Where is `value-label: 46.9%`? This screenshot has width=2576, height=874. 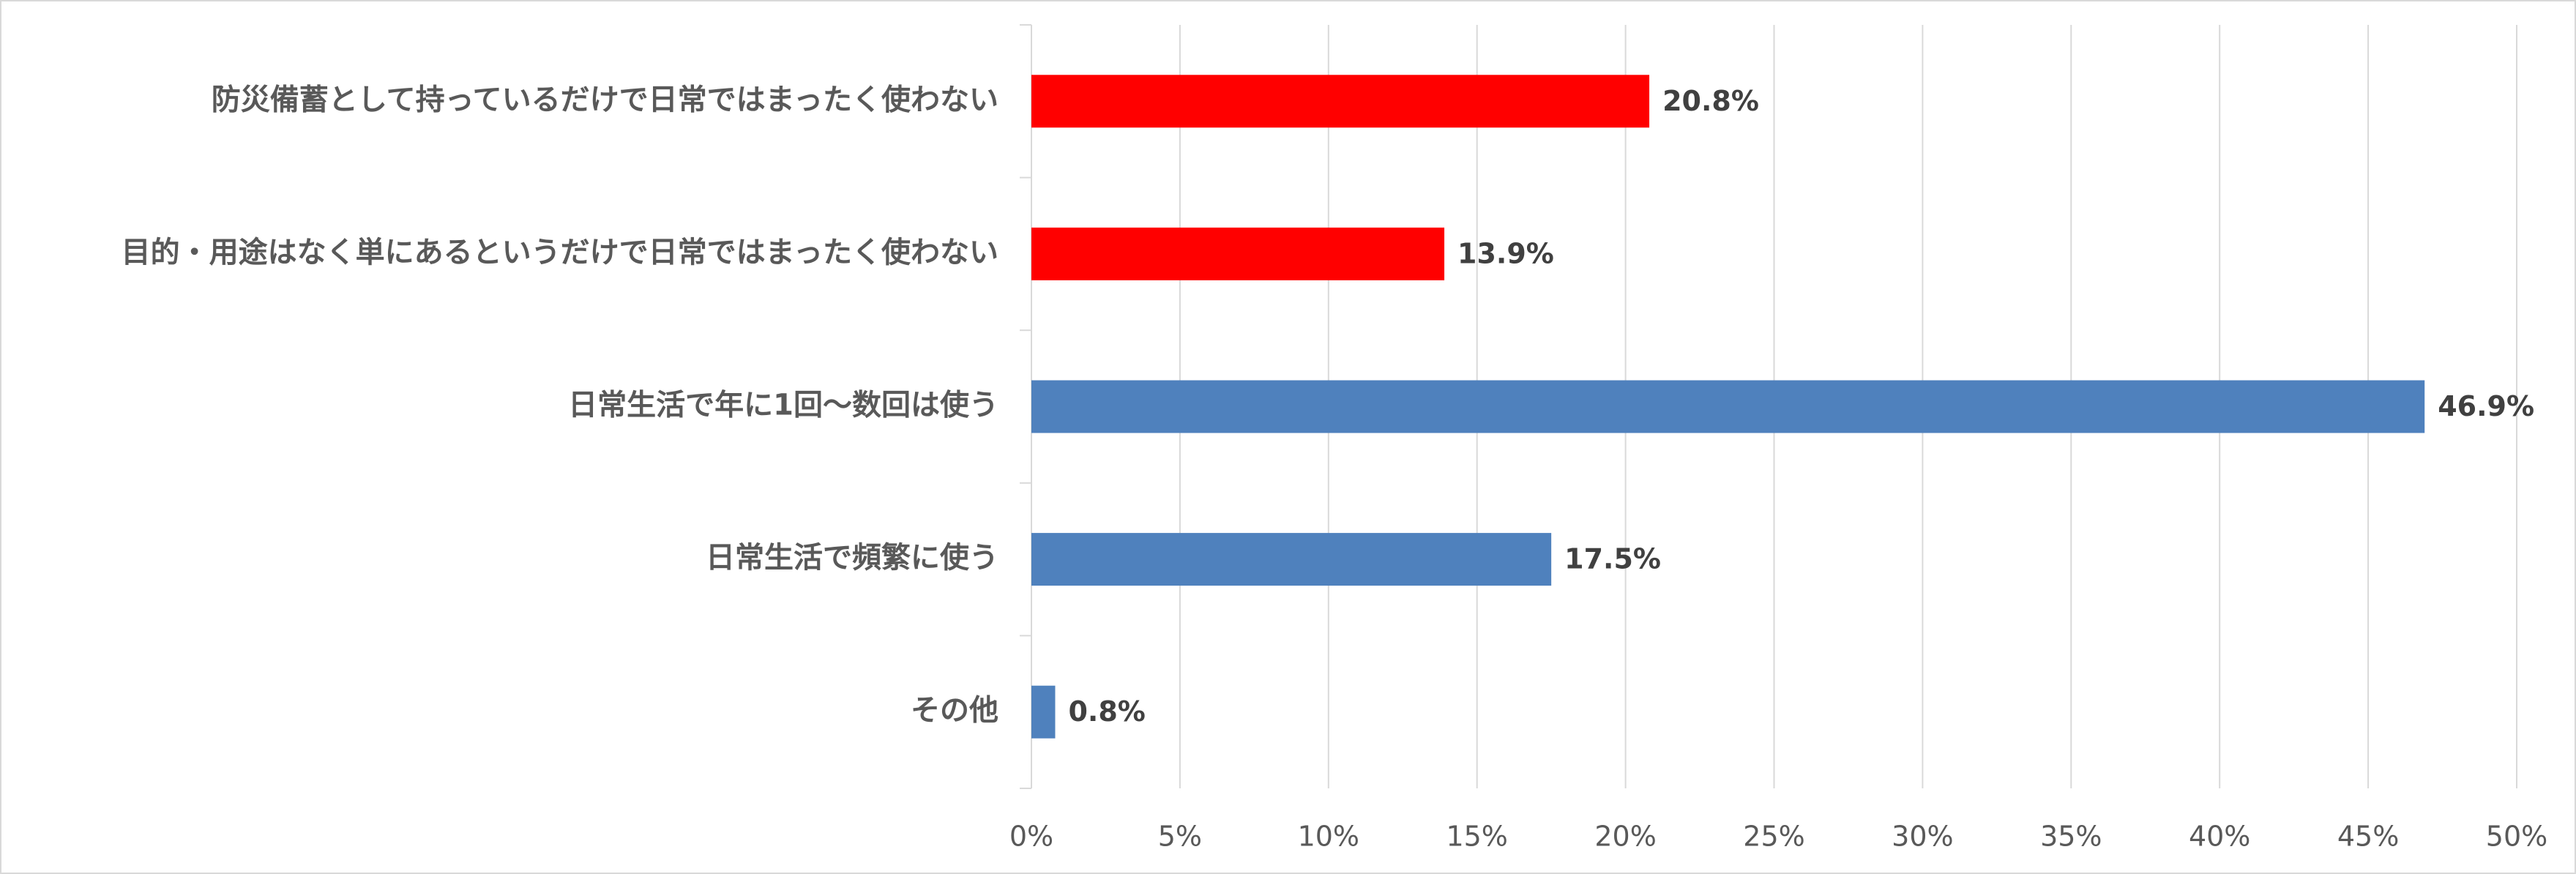
value-label: 46.9% is located at coordinates (2486, 406).